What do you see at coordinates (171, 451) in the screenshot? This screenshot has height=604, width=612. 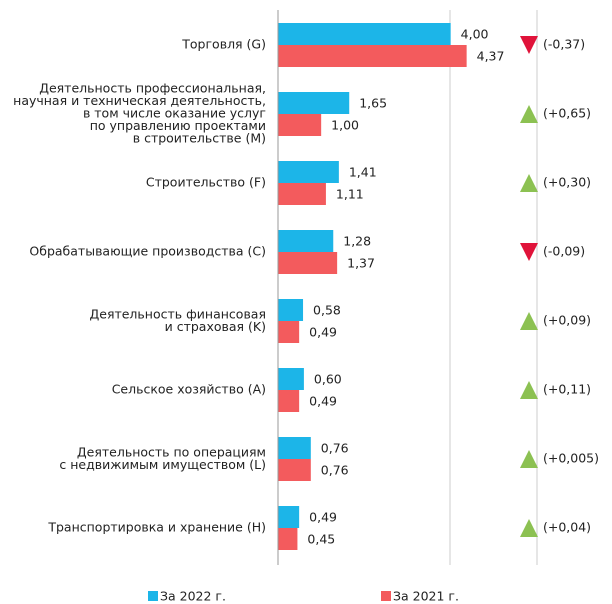 I see `category-label: Деятельность по операциям` at bounding box center [171, 451].